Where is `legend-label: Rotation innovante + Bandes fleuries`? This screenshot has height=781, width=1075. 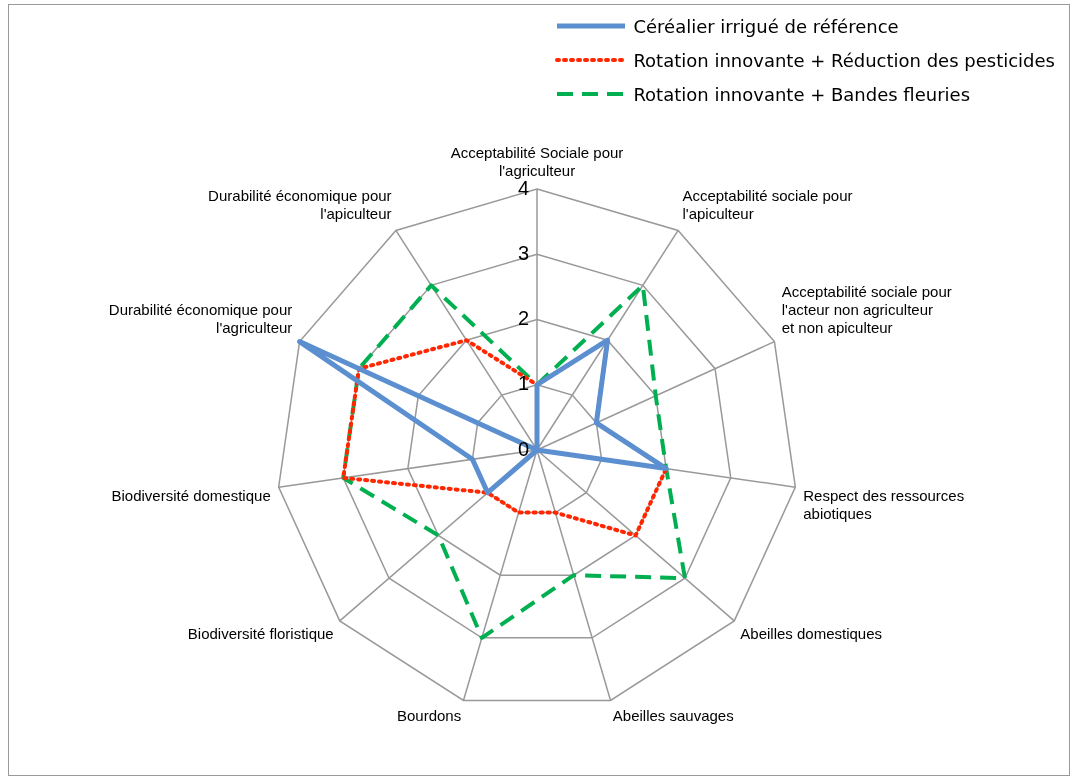
legend-label: Rotation innovante + Bandes fleuries is located at coordinates (802, 94).